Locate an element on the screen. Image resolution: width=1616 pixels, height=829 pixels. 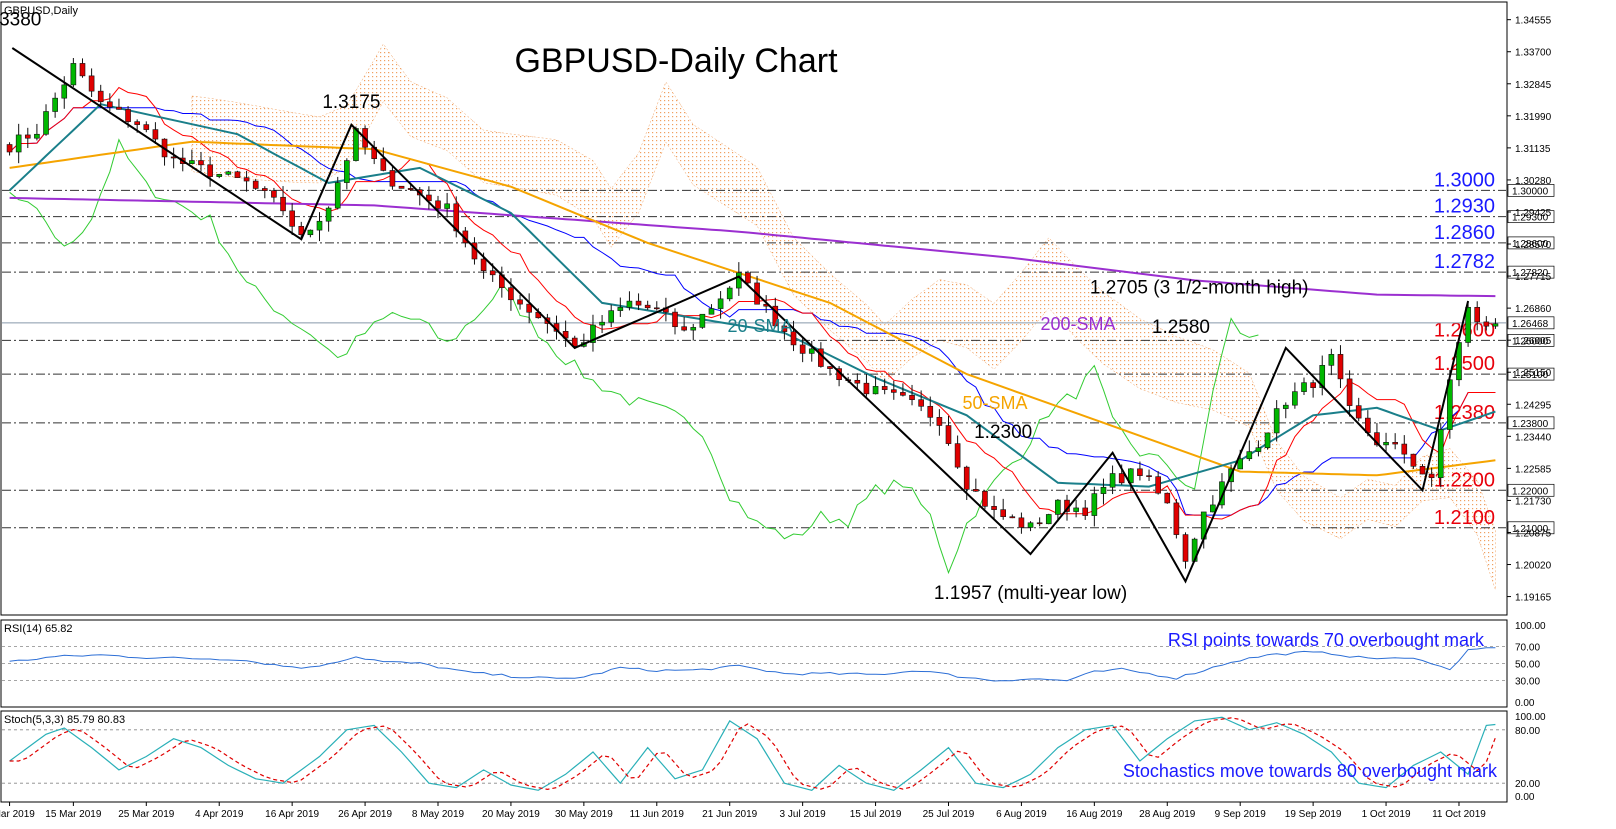
date-tick-label: 21 Jun 2019 is located at coordinates (729, 814).